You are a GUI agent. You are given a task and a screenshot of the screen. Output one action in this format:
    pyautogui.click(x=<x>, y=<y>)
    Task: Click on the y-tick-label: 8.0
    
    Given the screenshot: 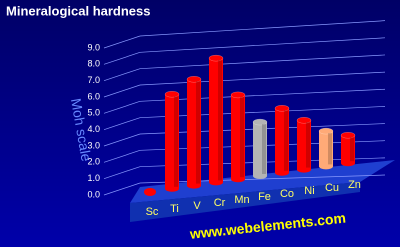 What is the action you would take?
    pyautogui.click(x=93, y=64)
    